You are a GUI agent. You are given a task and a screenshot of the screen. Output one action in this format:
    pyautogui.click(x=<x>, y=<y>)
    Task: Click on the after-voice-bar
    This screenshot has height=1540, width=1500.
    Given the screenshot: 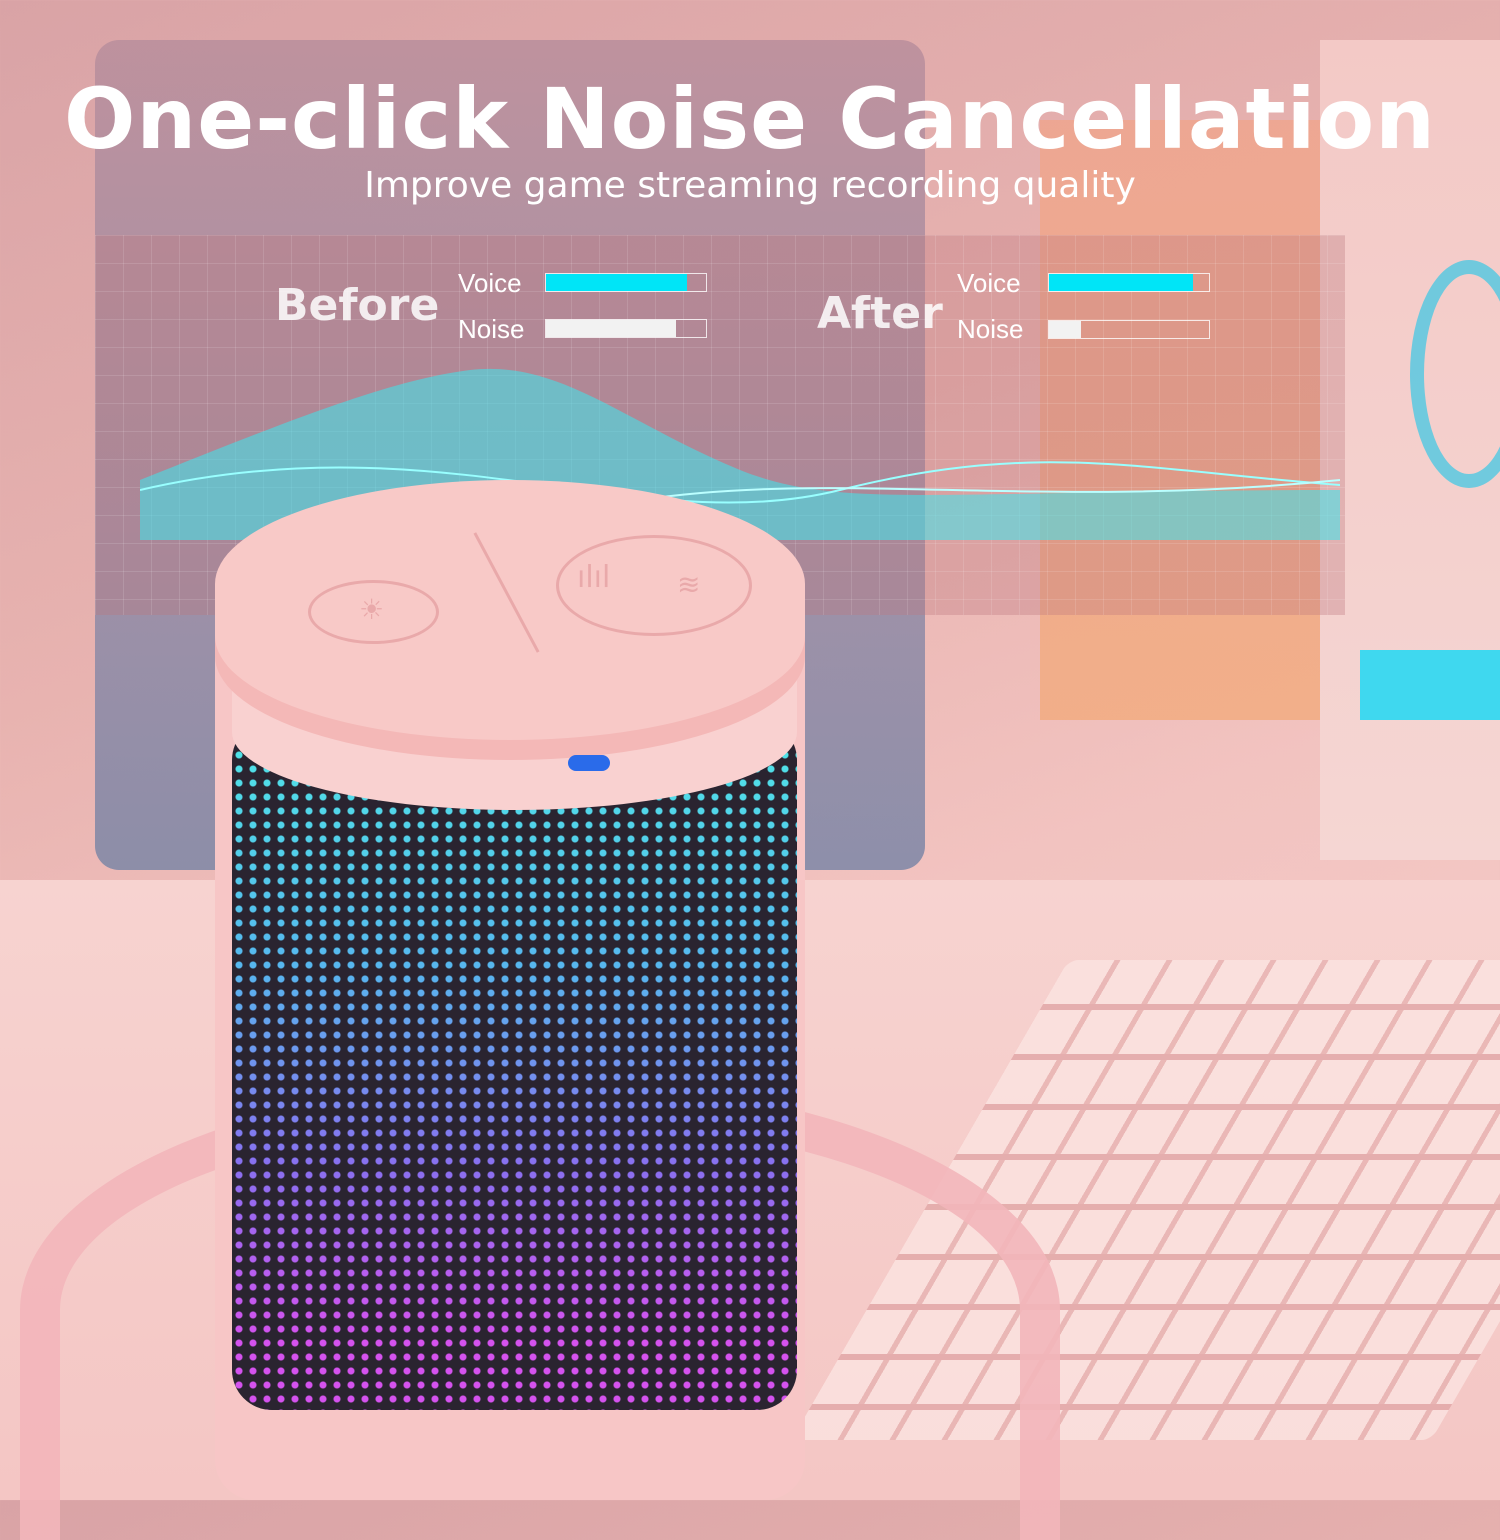 What is the action you would take?
    pyautogui.click(x=1129, y=282)
    